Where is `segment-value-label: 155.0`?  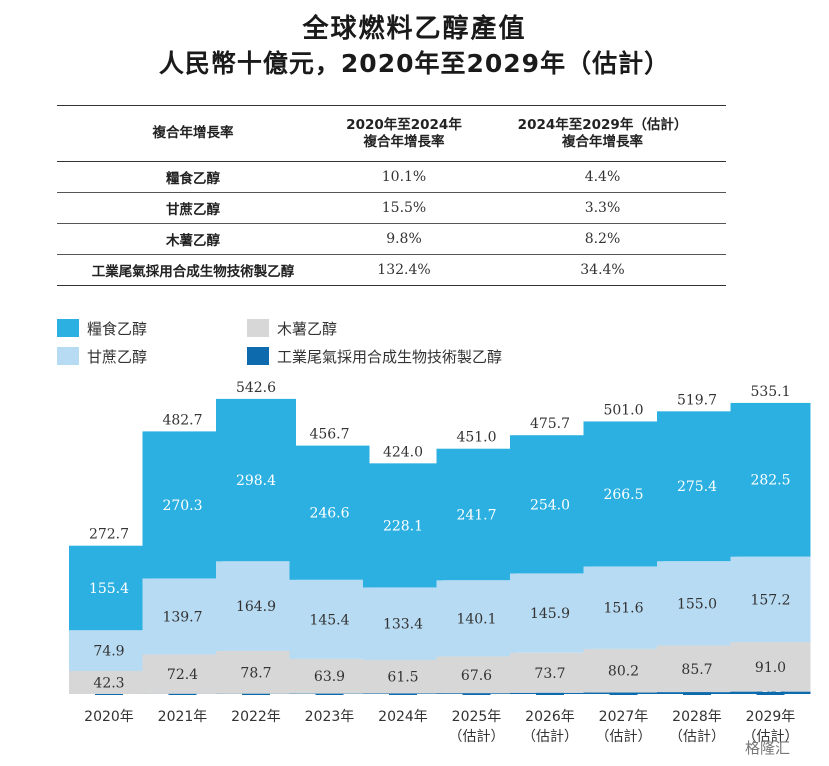
segment-value-label: 155.0 is located at coordinates (697, 604).